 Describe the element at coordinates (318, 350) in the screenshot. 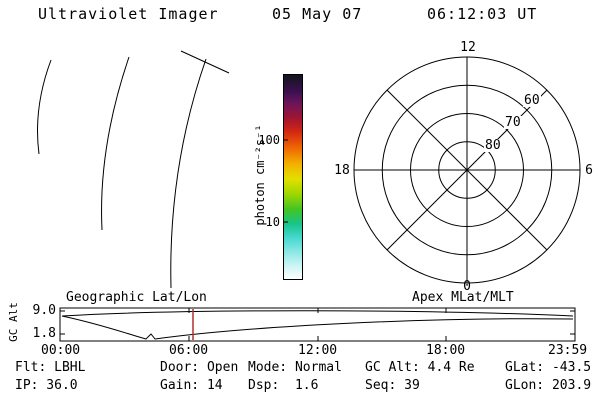

I see `strip-xtick-label: 12:00` at that location.